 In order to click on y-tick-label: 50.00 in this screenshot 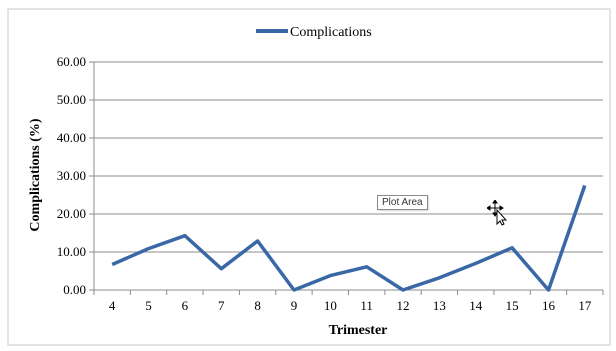, I will do `click(71, 99)`.